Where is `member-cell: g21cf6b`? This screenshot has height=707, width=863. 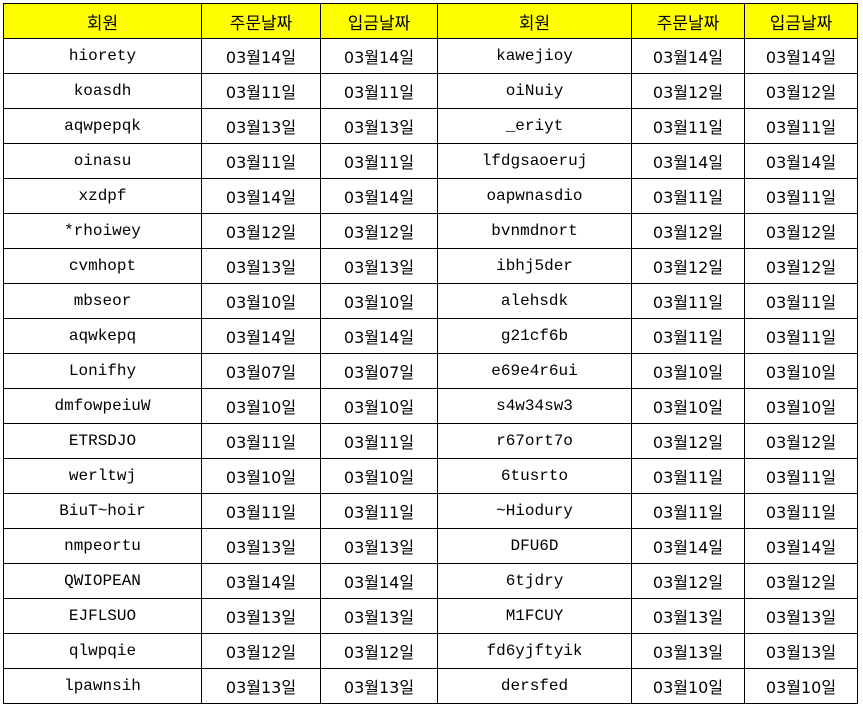
member-cell: g21cf6b is located at coordinates (534, 336).